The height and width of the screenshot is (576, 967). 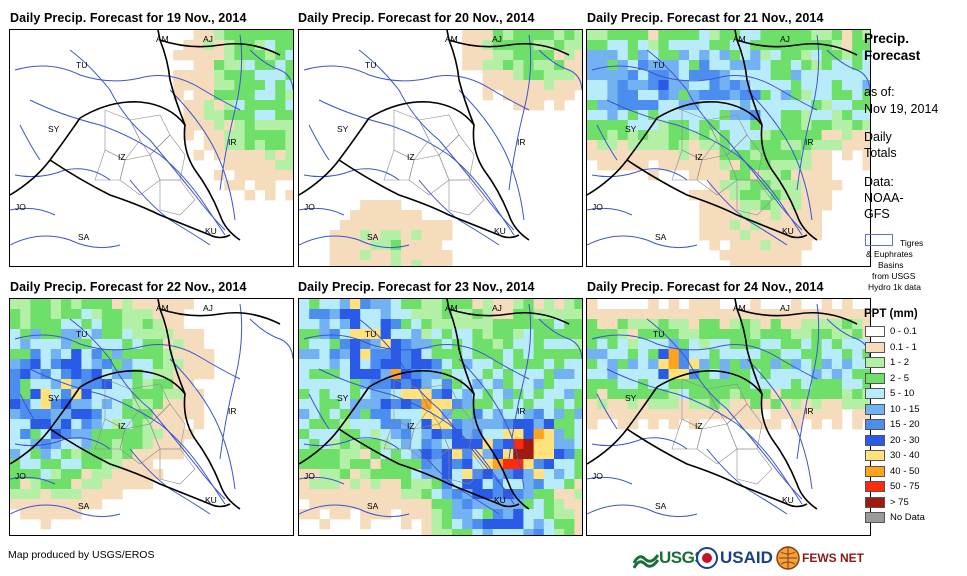 I want to click on legend-label: 0.1 - 1, so click(x=903, y=347).